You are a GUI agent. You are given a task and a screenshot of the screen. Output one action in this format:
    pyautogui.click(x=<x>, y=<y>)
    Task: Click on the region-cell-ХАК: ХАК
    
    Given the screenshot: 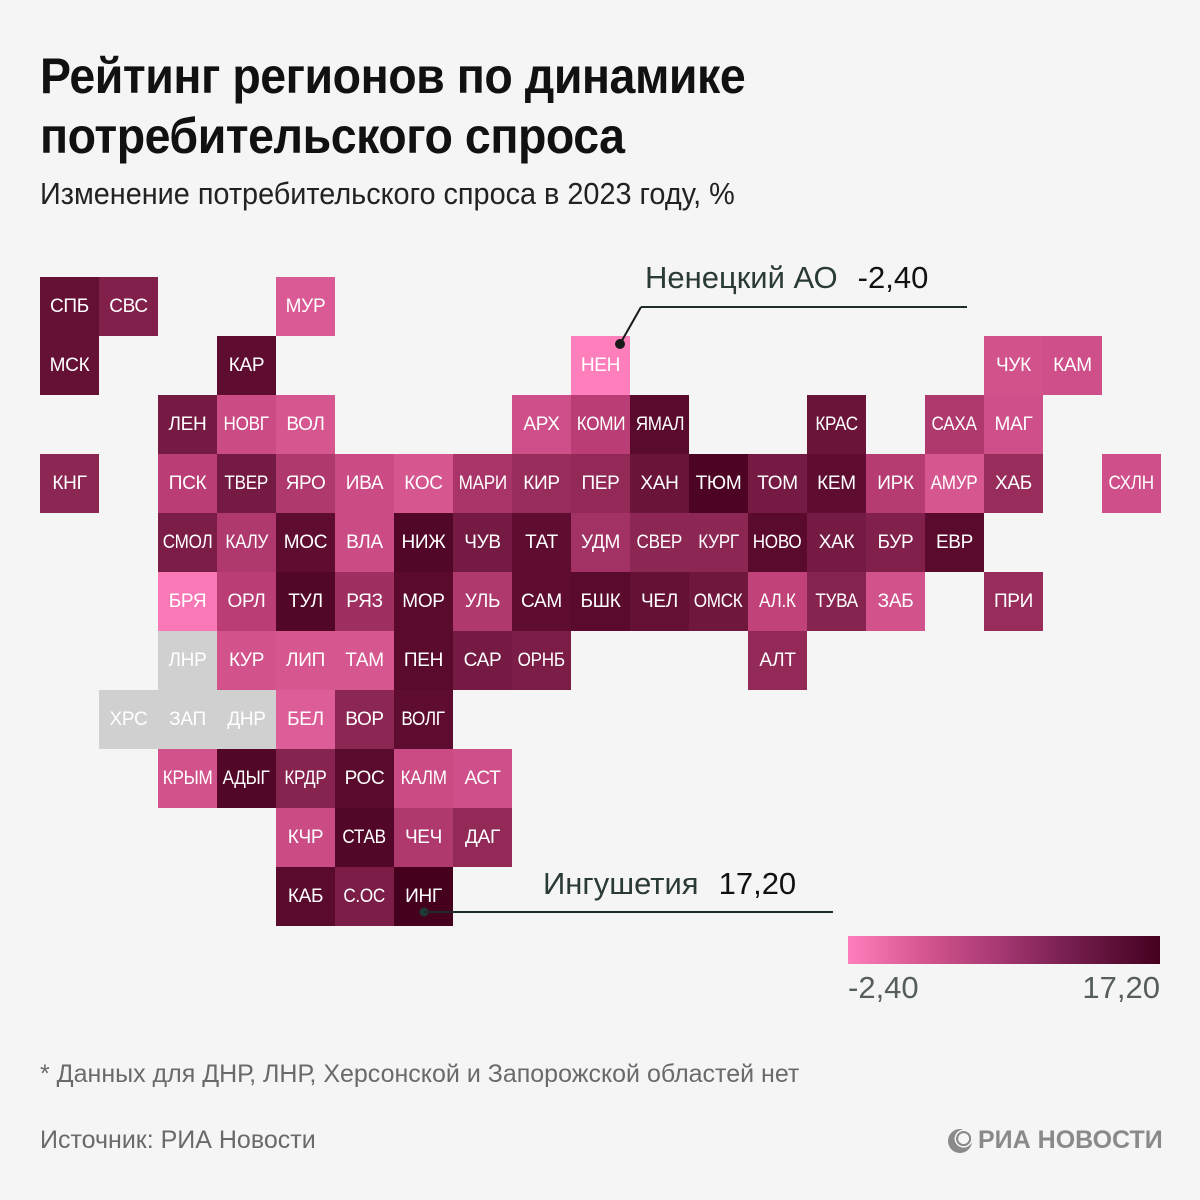 What is the action you would take?
    pyautogui.click(x=836, y=542)
    